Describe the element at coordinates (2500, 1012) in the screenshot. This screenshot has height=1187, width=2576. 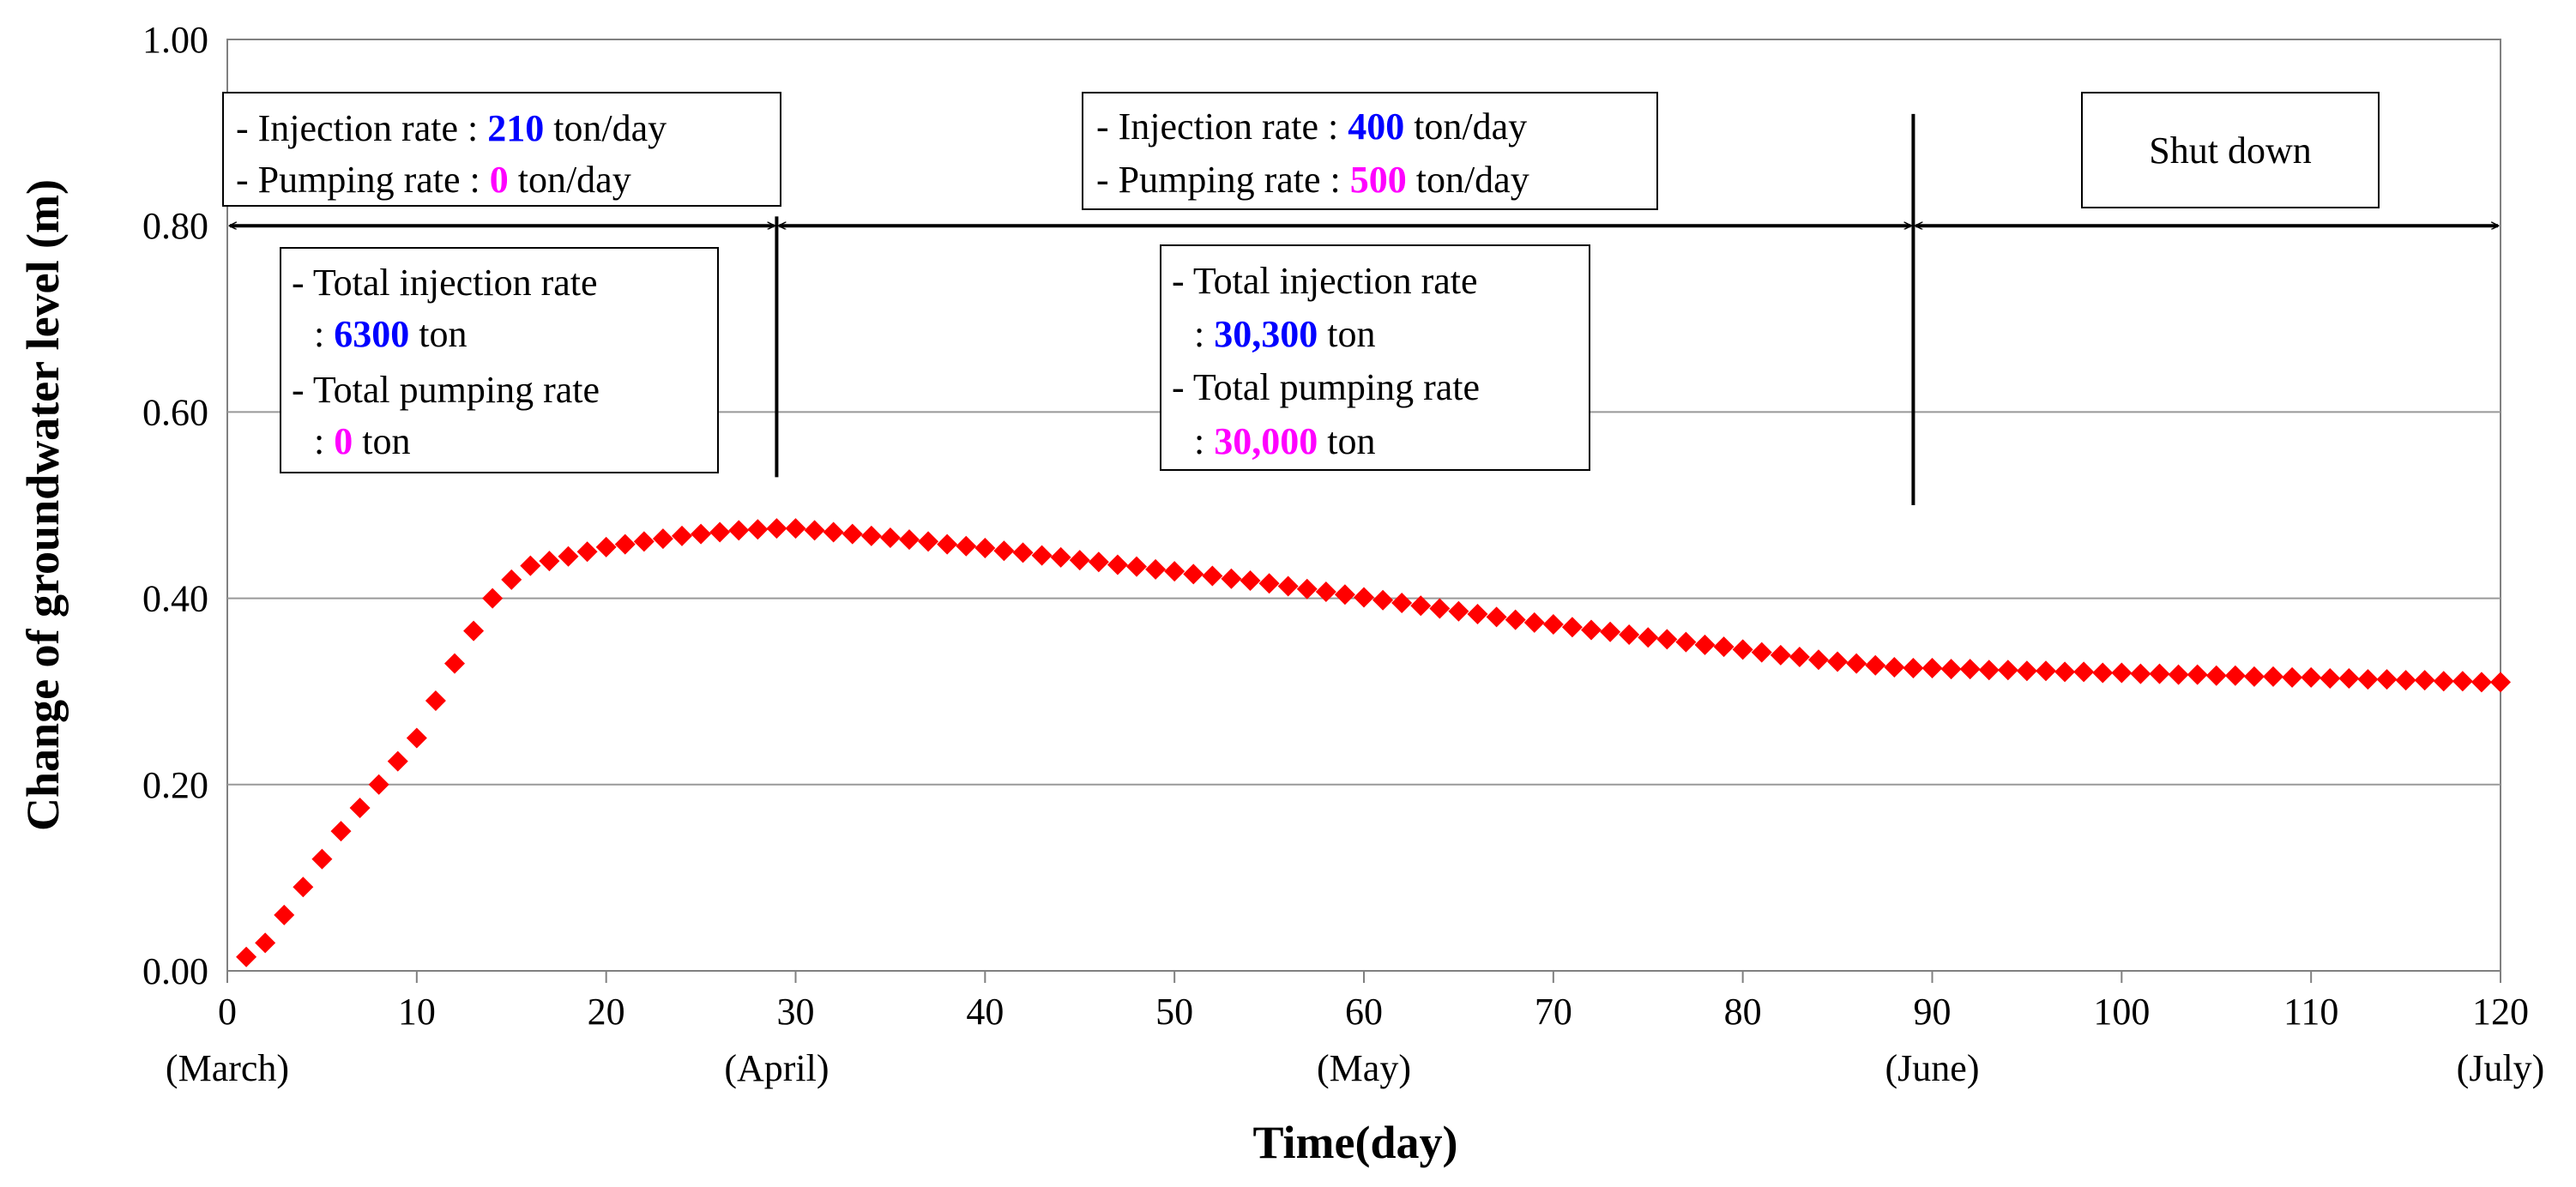
I see `x-tick-label: 120` at that location.